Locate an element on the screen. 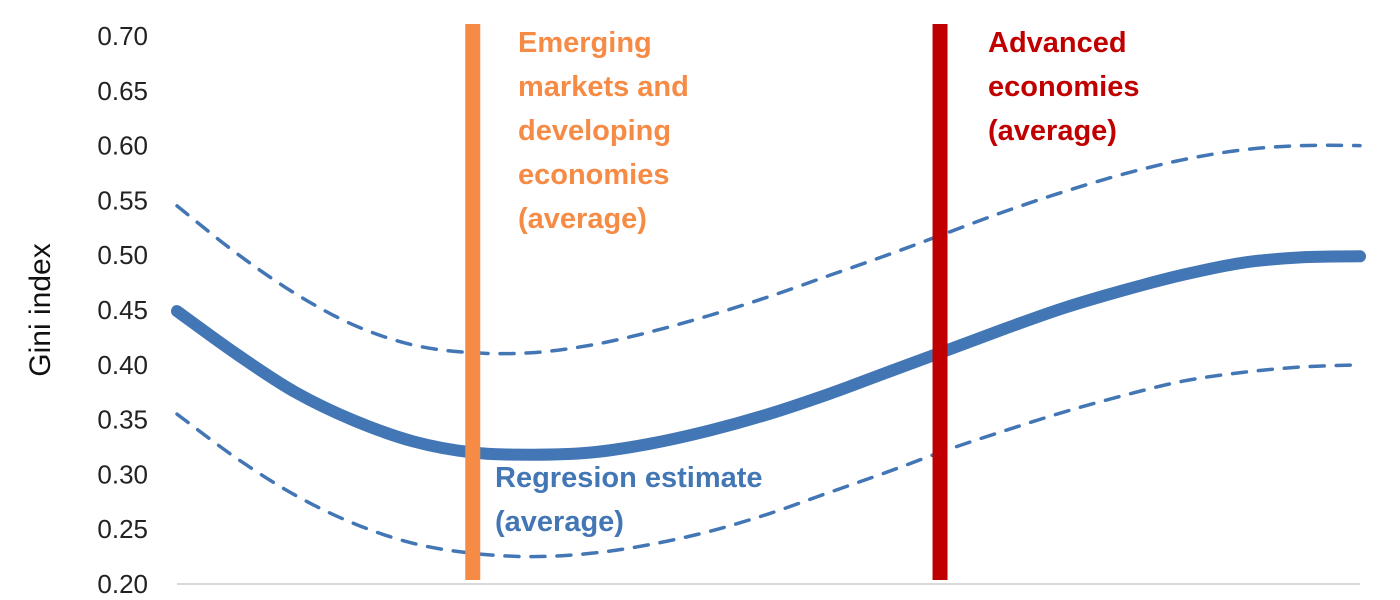 The image size is (1400, 600). y-tick-label: 0.50 is located at coordinates (122, 255).